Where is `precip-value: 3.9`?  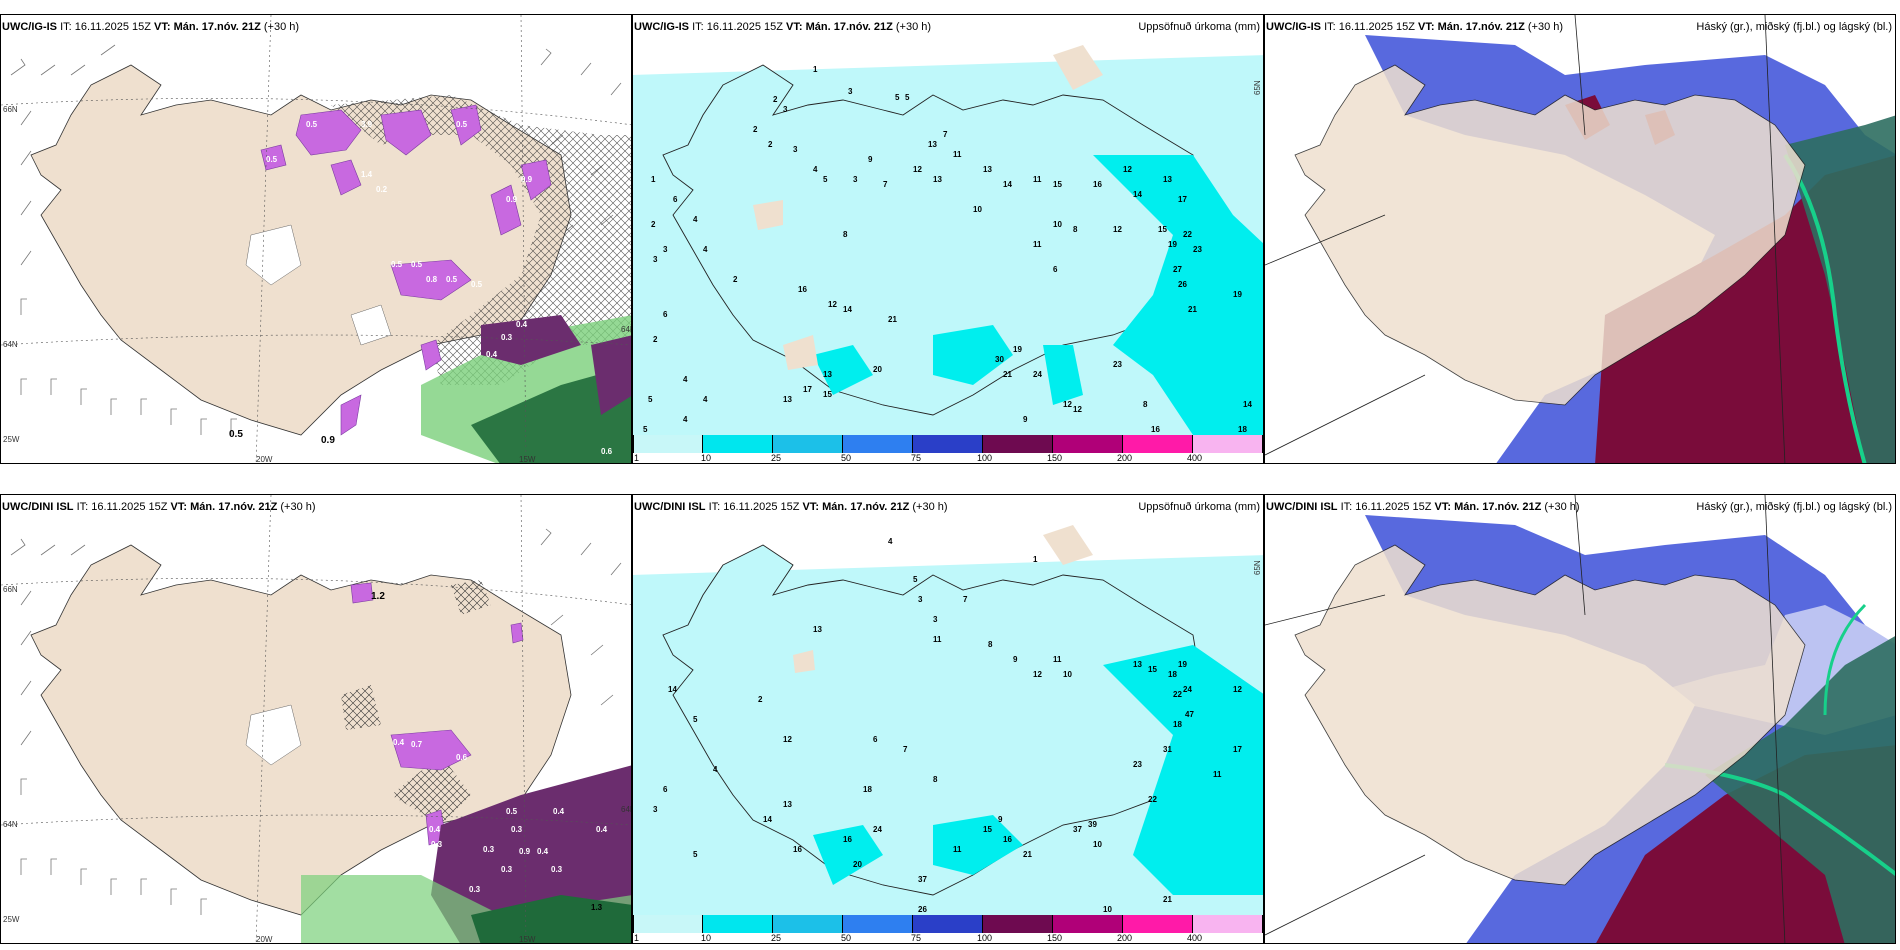
precip-value: 3.9 is located at coordinates (367, 124).